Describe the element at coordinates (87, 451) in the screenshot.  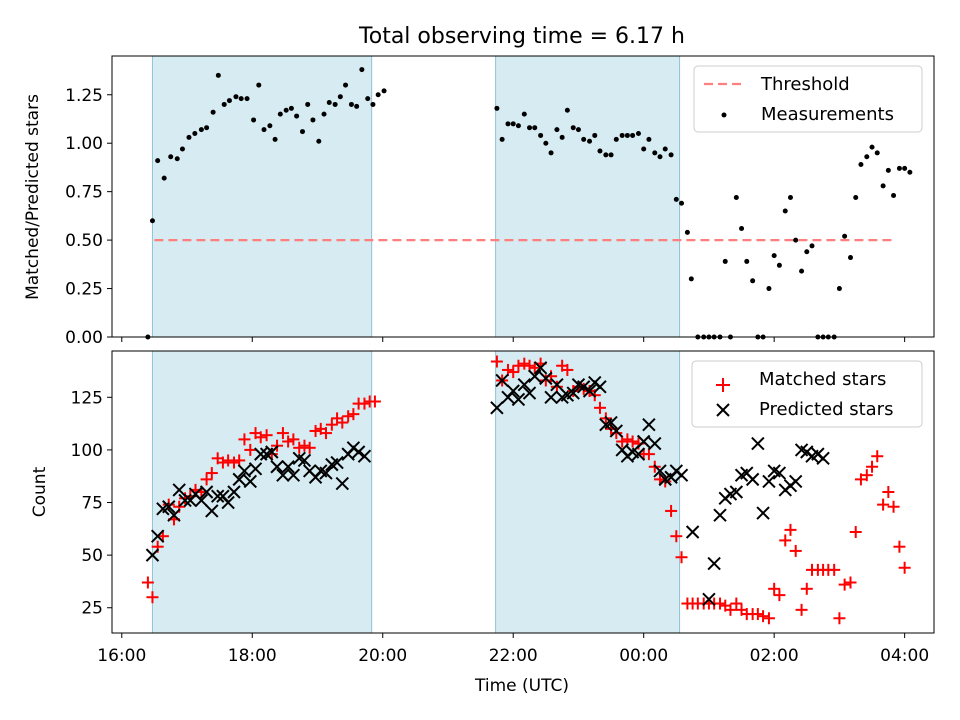
I see `y-tick-label: 100` at that location.